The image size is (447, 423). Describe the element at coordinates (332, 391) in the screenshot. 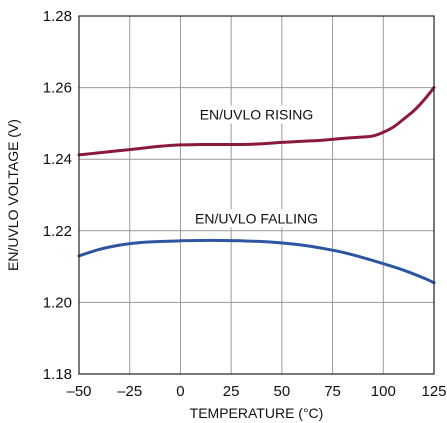

I see `x-tick-label: 75` at that location.